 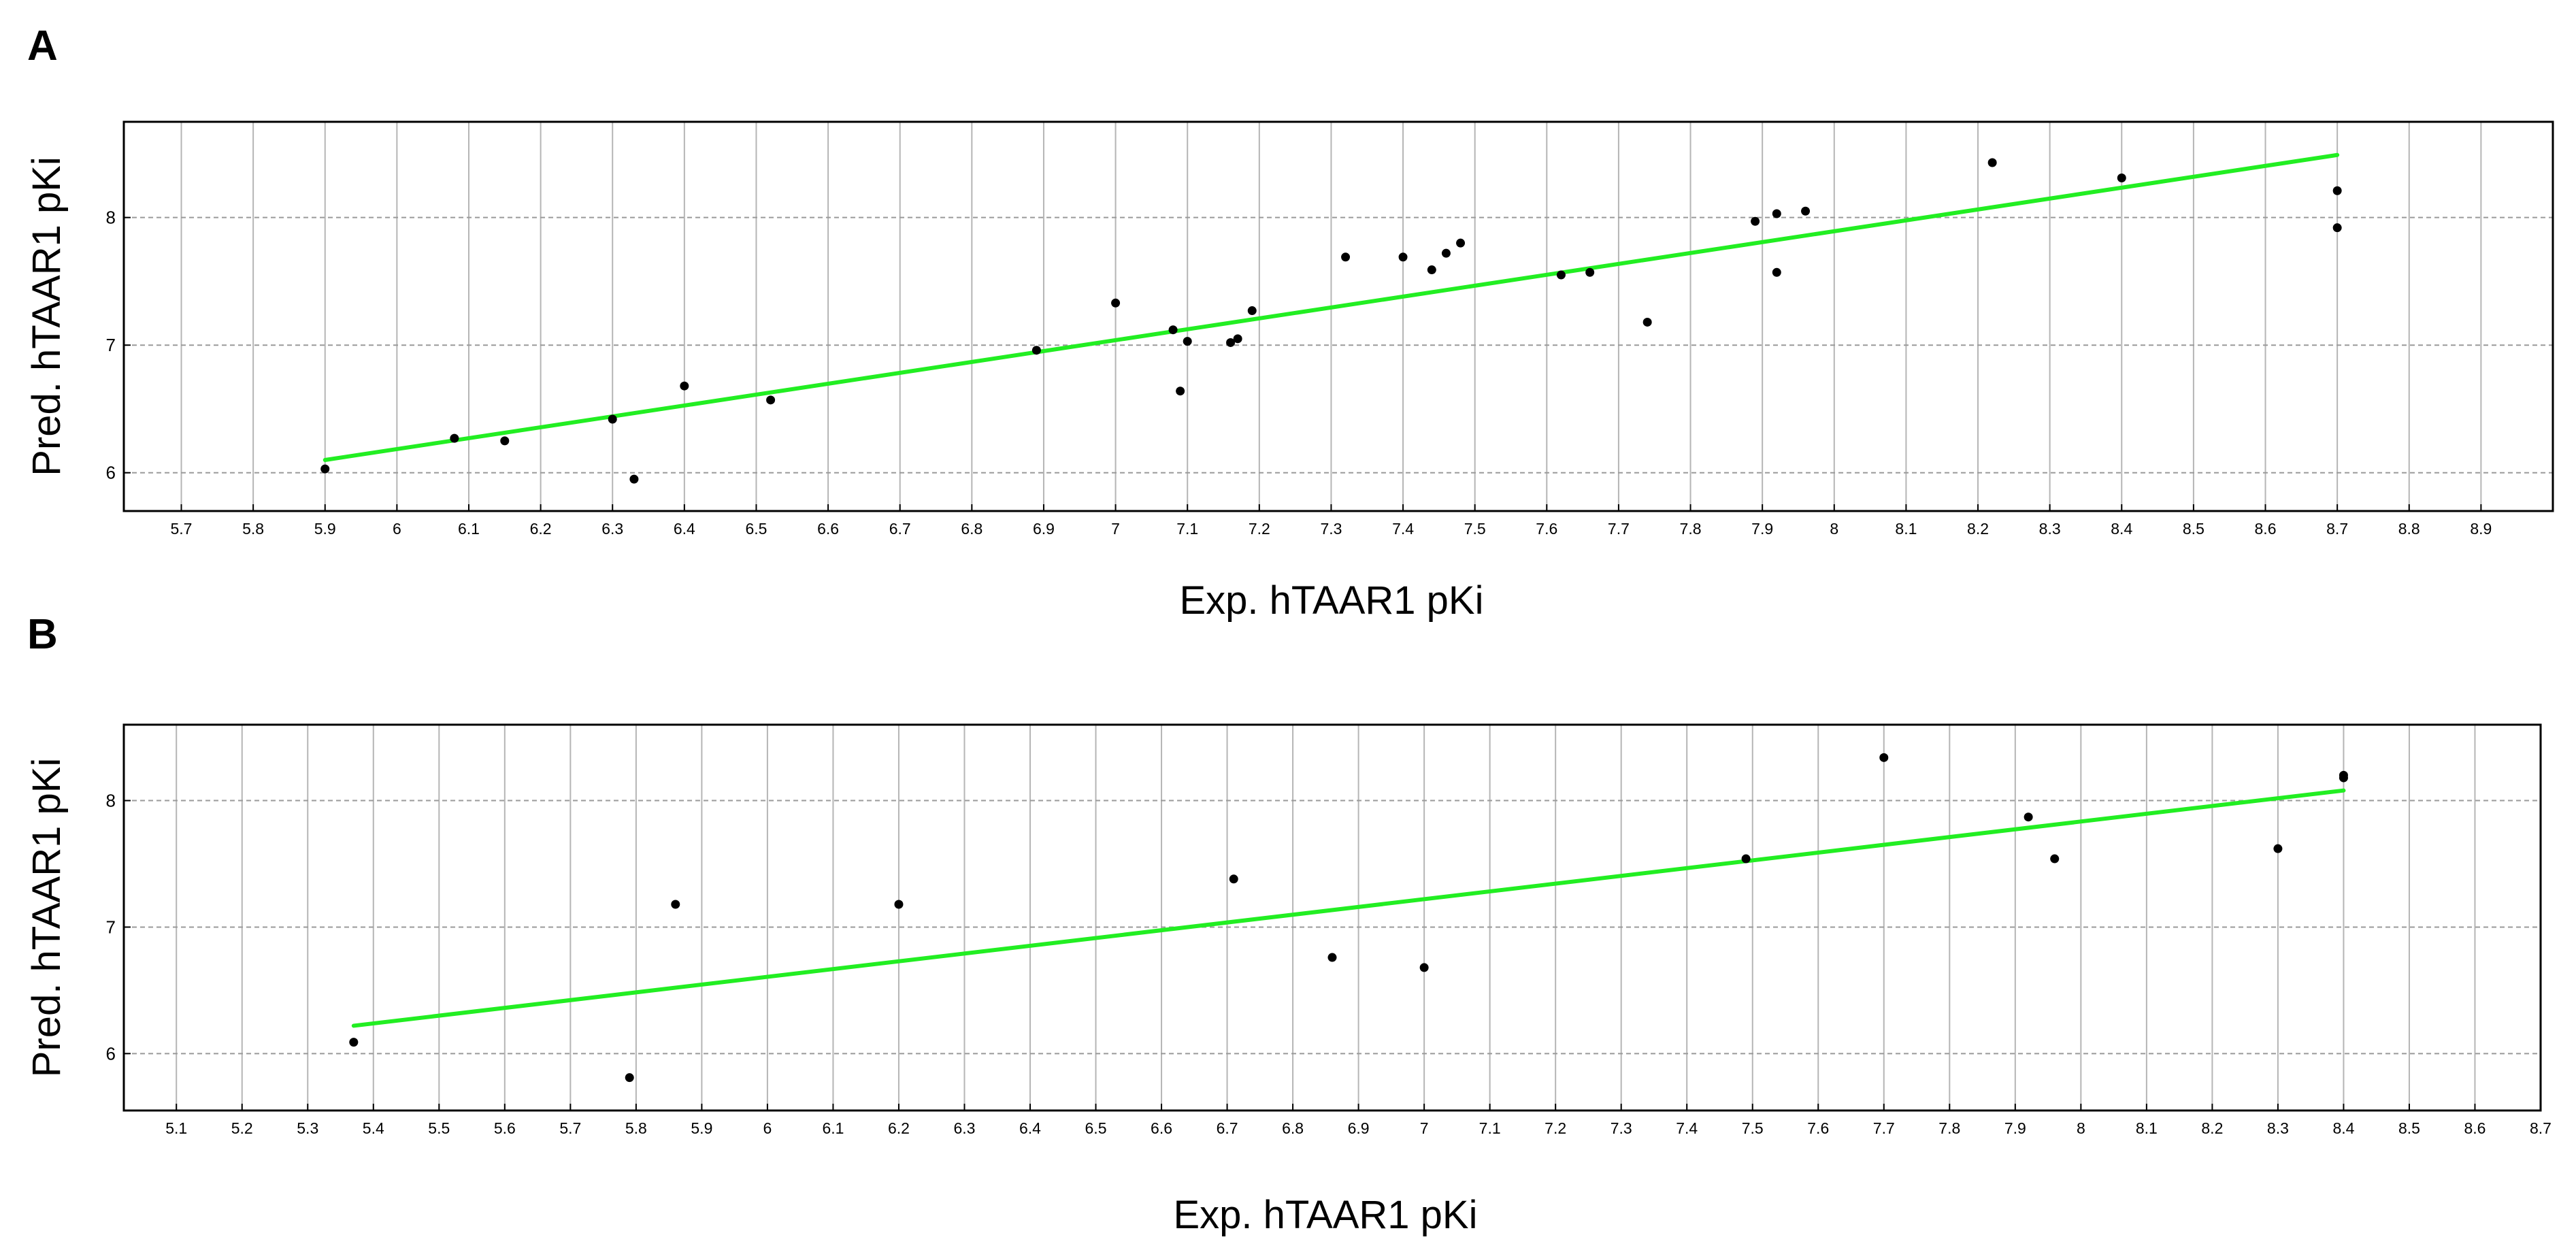 What do you see at coordinates (307, 1128) in the screenshot?
I see `panel-b-x-tick-label: 5.3` at bounding box center [307, 1128].